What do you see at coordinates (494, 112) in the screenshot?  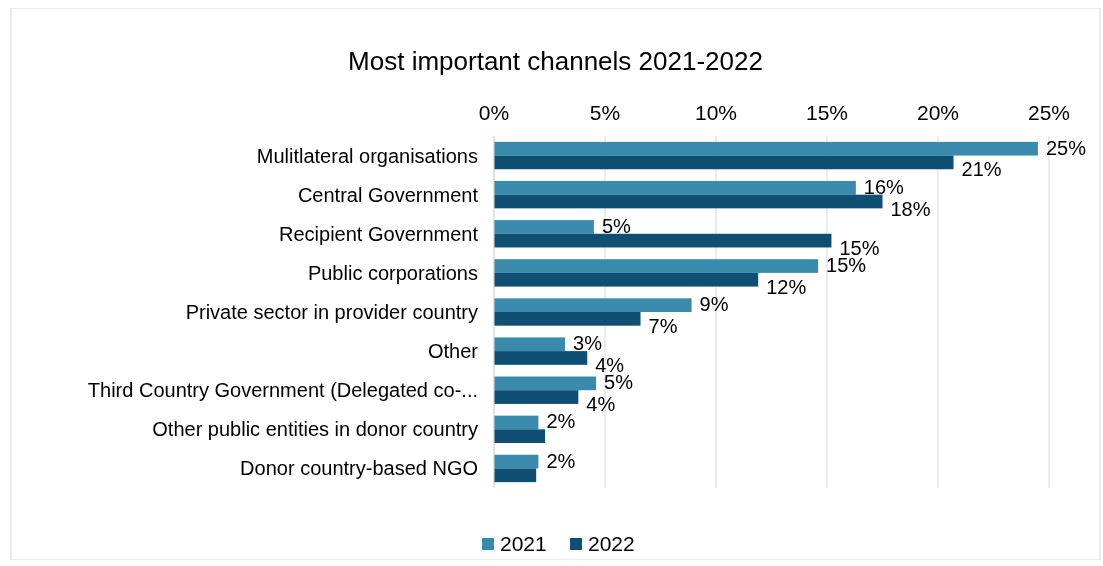 I see `x-tick-label: 0%` at bounding box center [494, 112].